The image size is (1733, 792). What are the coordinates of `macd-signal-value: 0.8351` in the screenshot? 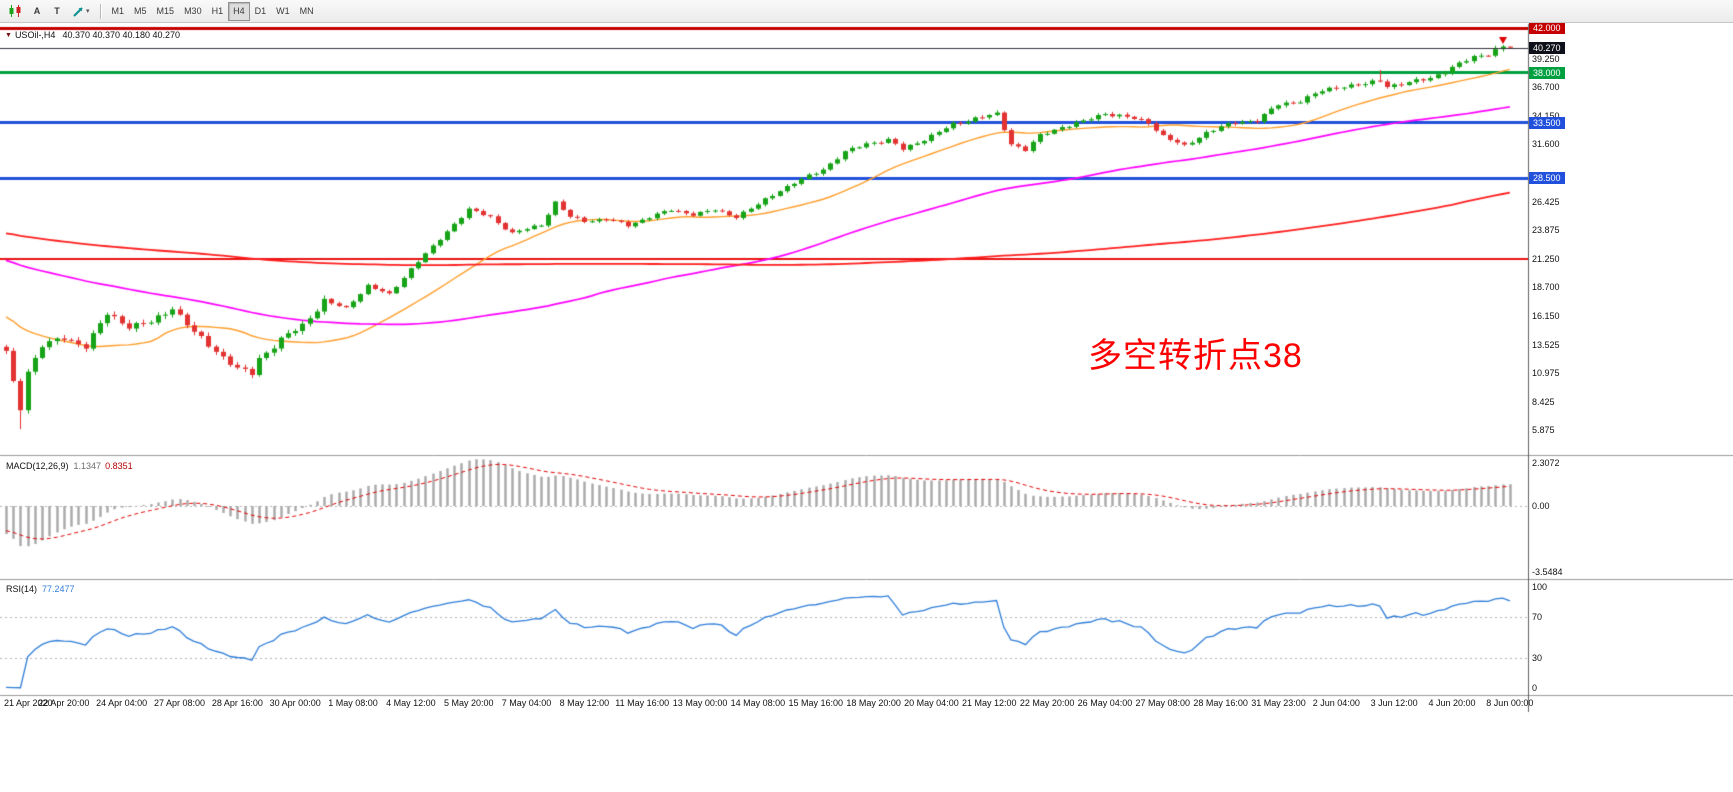 It's located at (119, 466).